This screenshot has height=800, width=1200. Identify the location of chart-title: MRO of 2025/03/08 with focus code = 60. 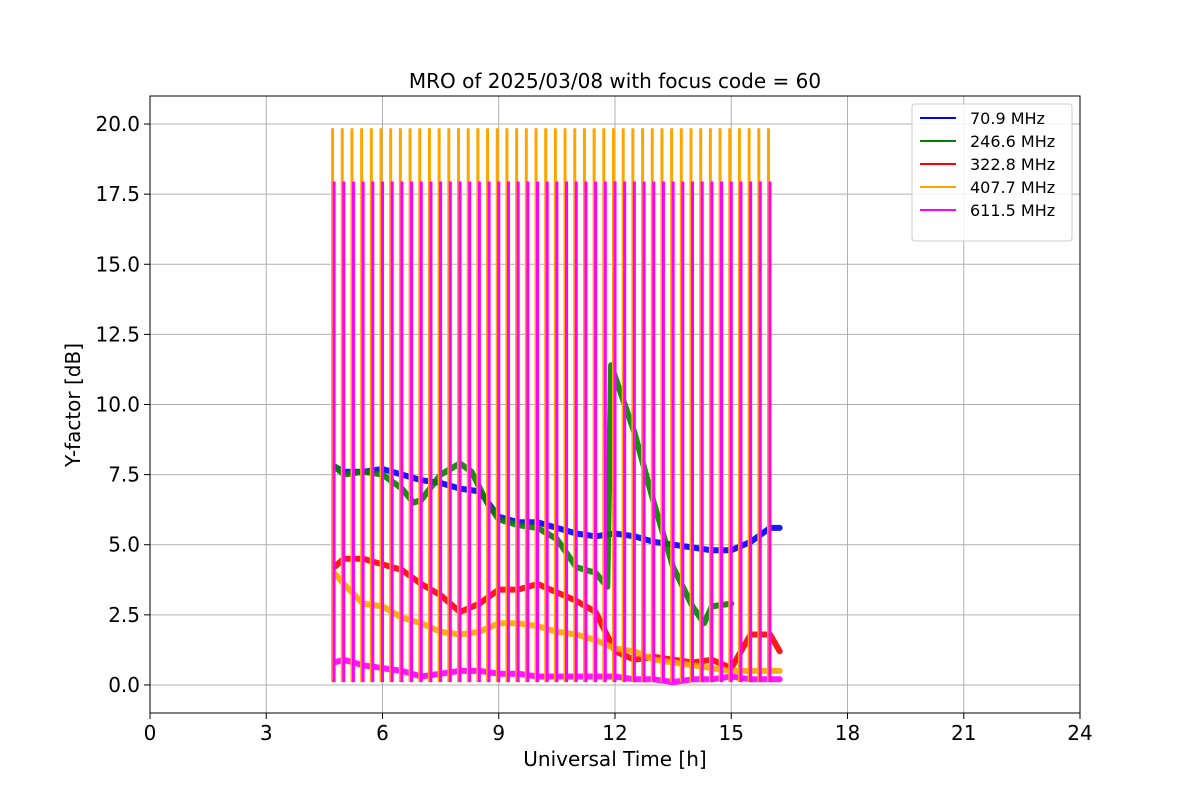
(615, 81).